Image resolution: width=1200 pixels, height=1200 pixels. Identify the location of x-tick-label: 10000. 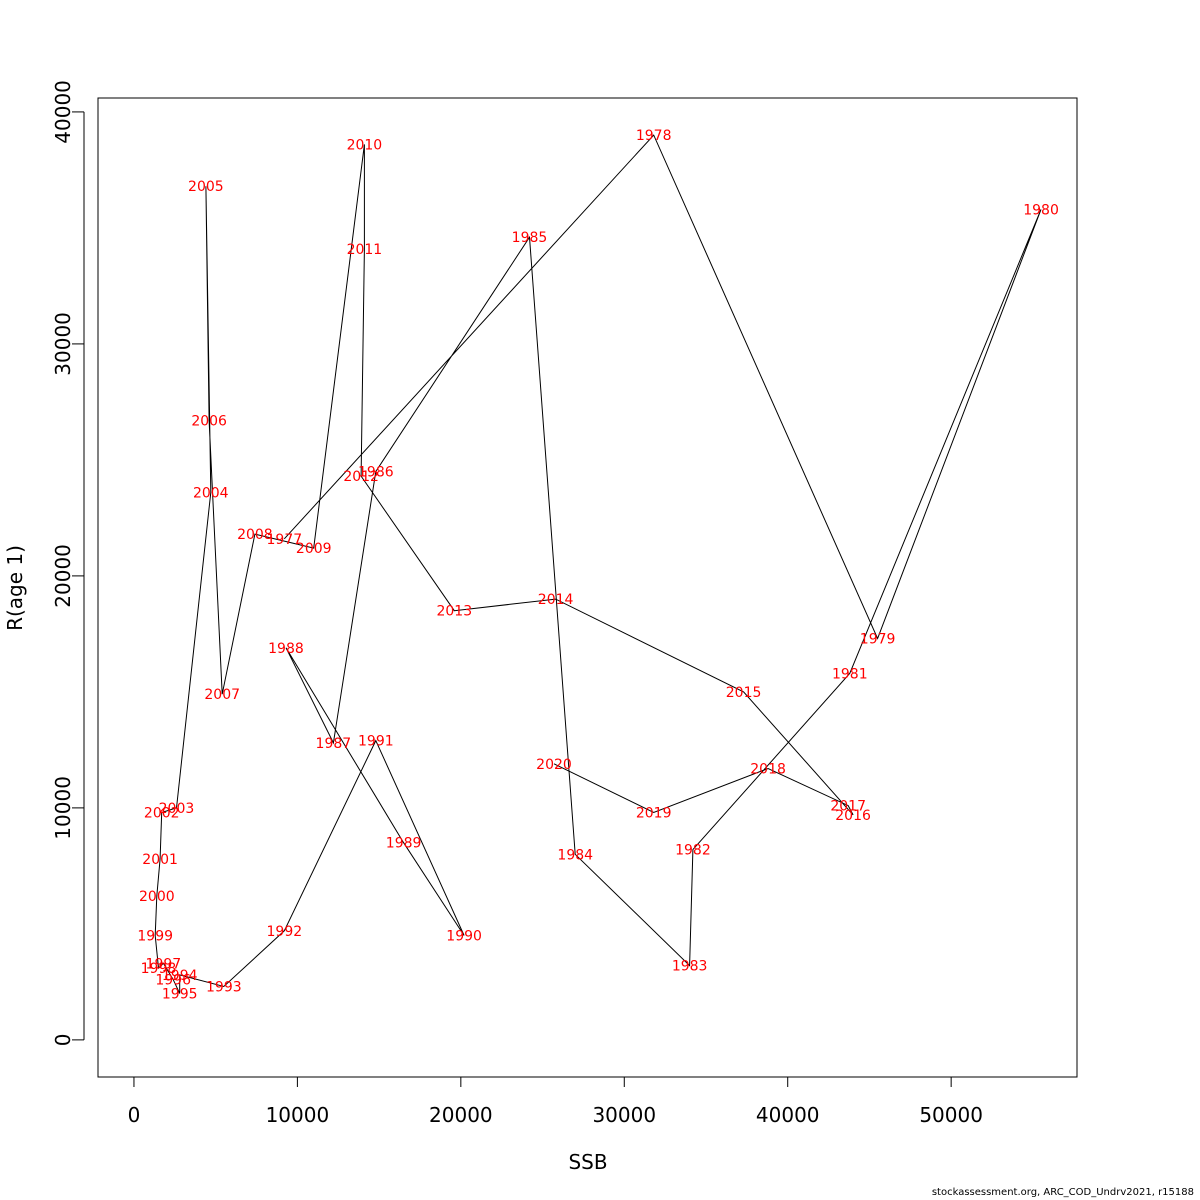
(298, 1115).